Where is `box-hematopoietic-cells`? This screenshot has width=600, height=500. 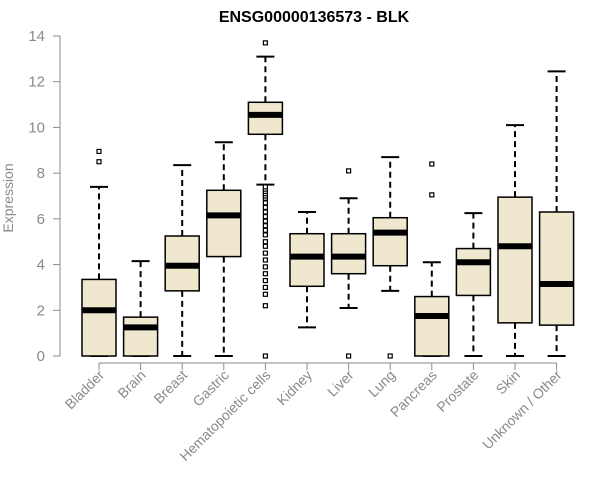 box-hematopoietic-cells is located at coordinates (265, 199).